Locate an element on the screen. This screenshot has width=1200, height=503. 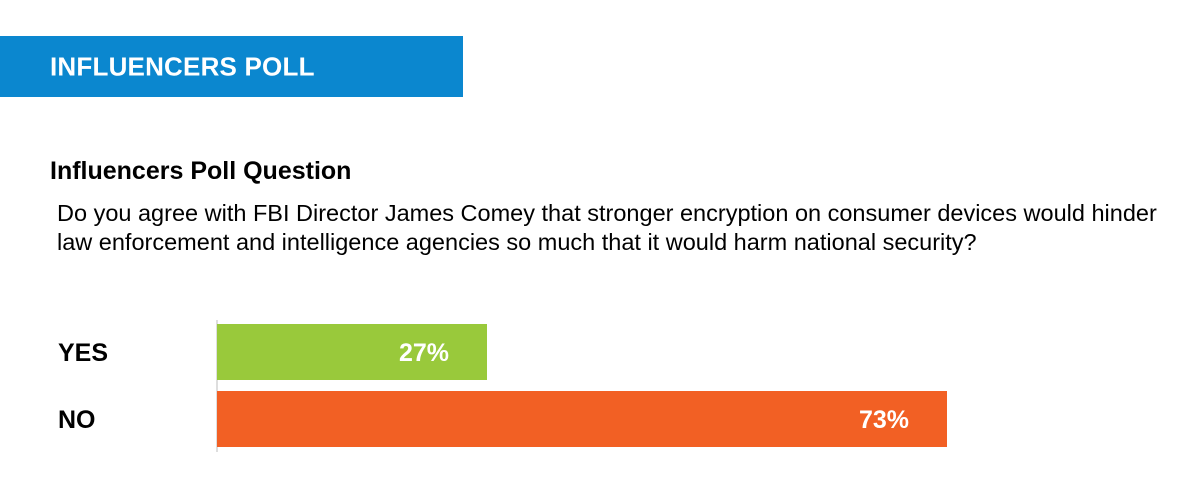
value-label-no: 73% is located at coordinates (884, 420).